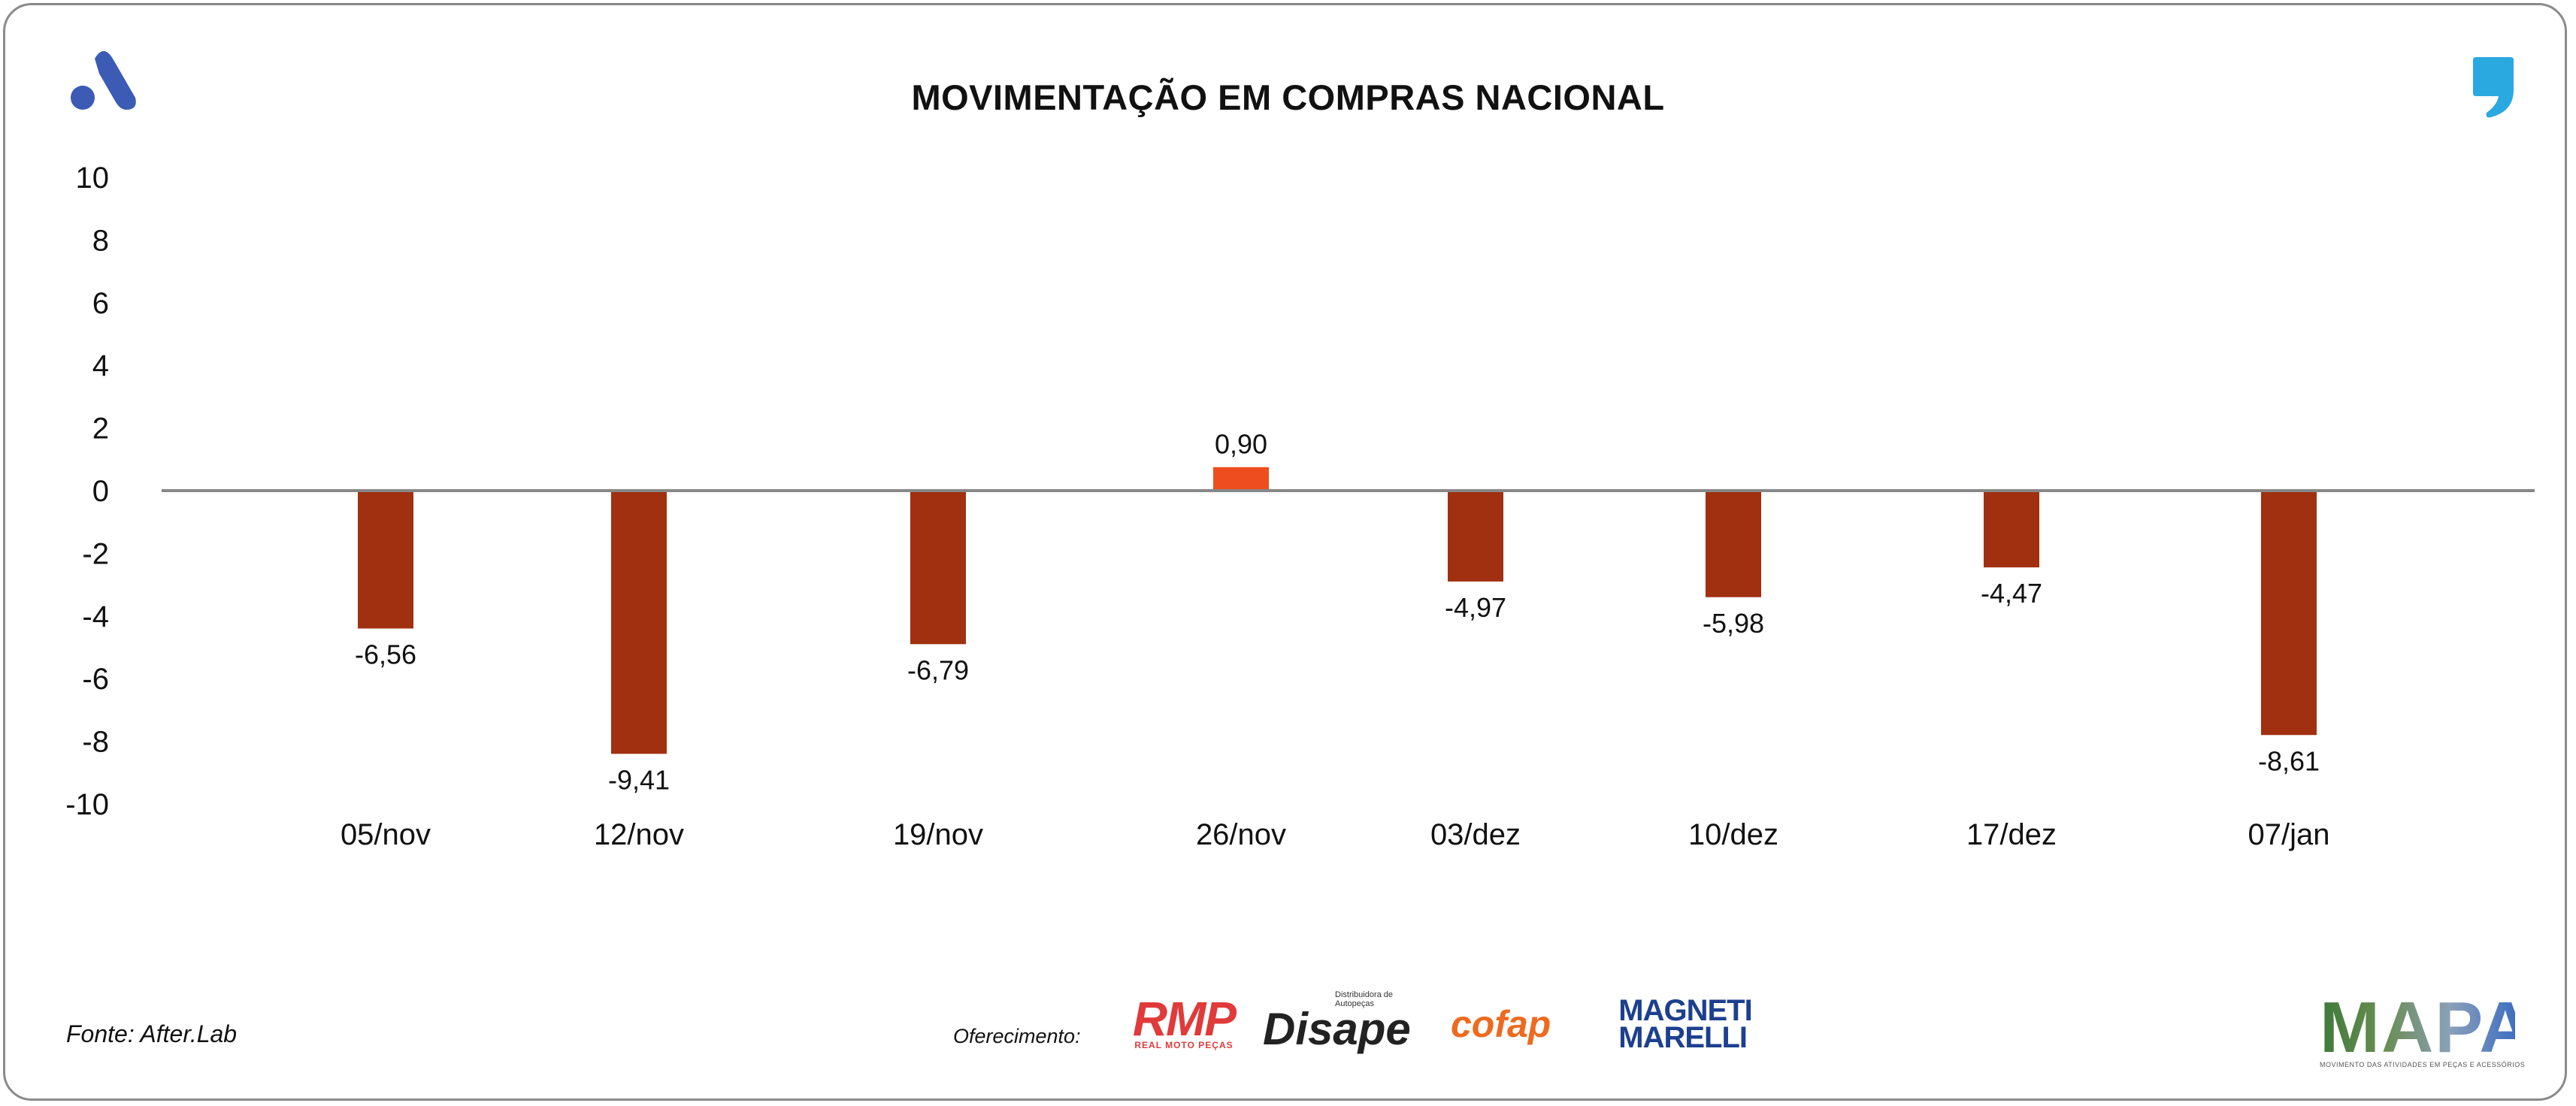 The width and height of the screenshot is (2576, 1106). Describe the element at coordinates (1733, 834) in the screenshot. I see `x-tick-label: 10/dez` at that location.